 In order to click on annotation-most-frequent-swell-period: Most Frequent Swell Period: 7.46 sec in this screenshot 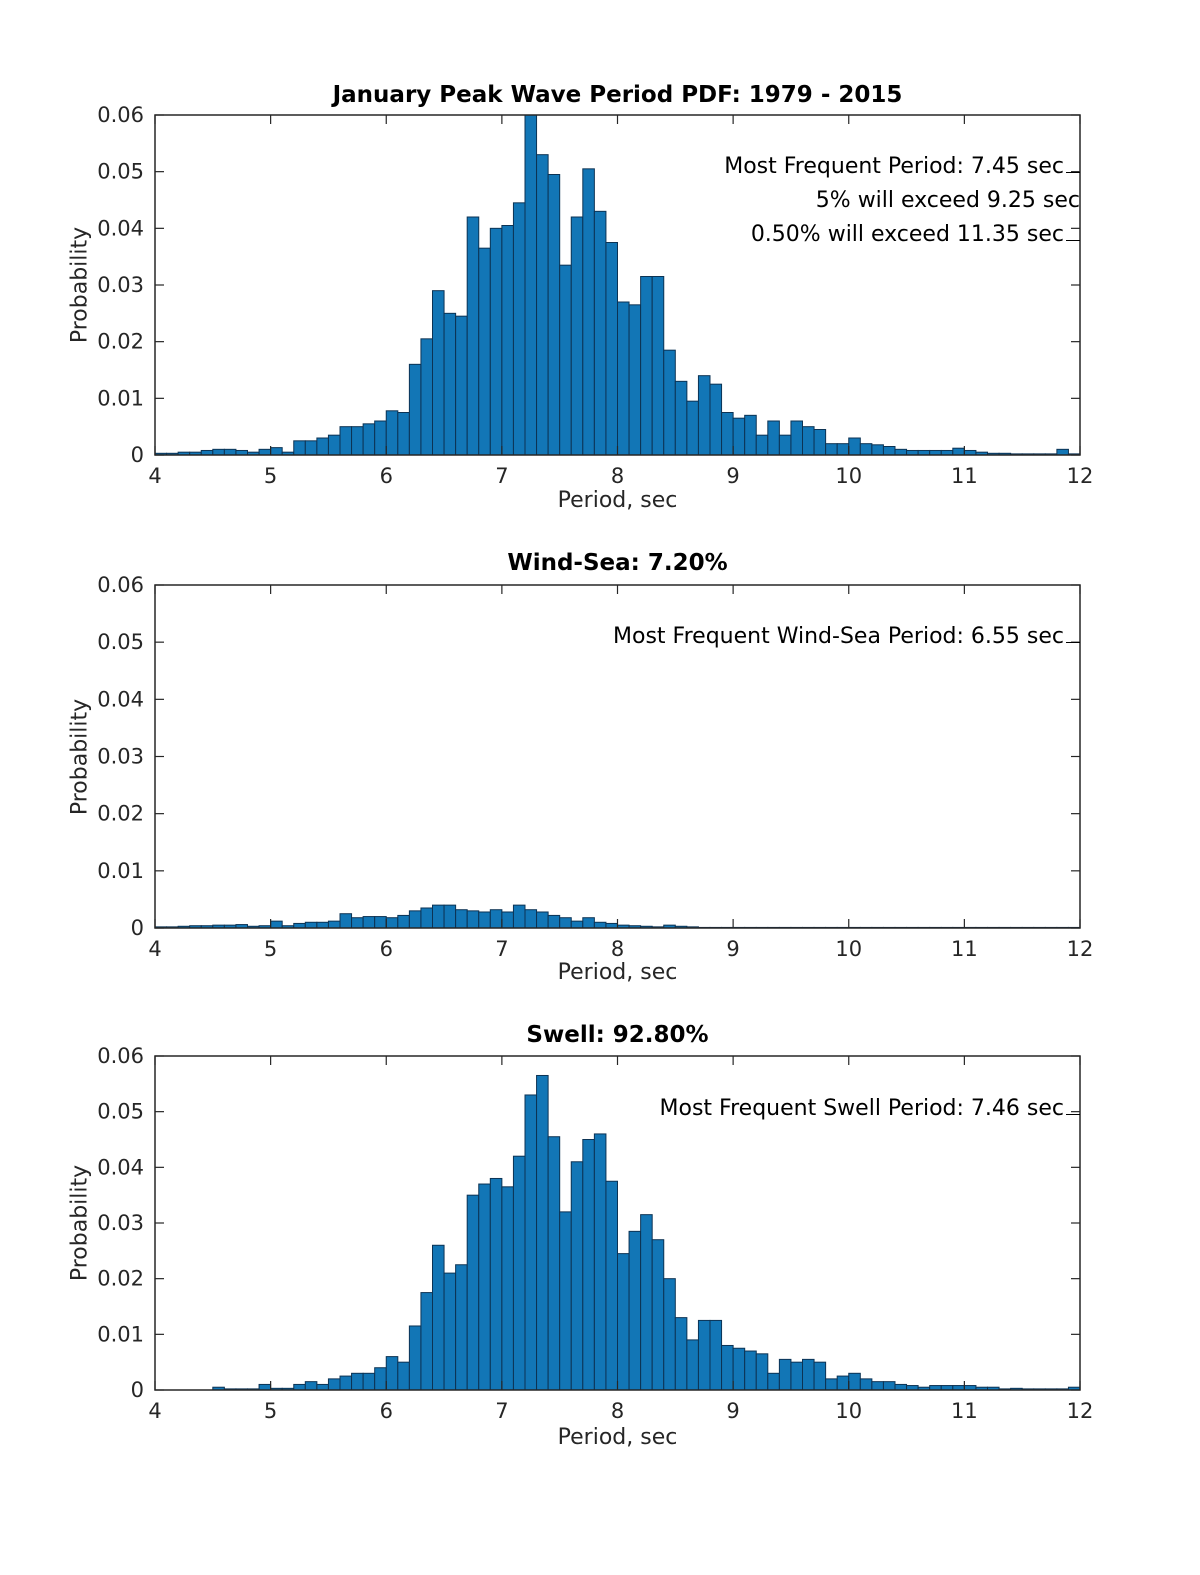, I will do `click(870, 1109)`.